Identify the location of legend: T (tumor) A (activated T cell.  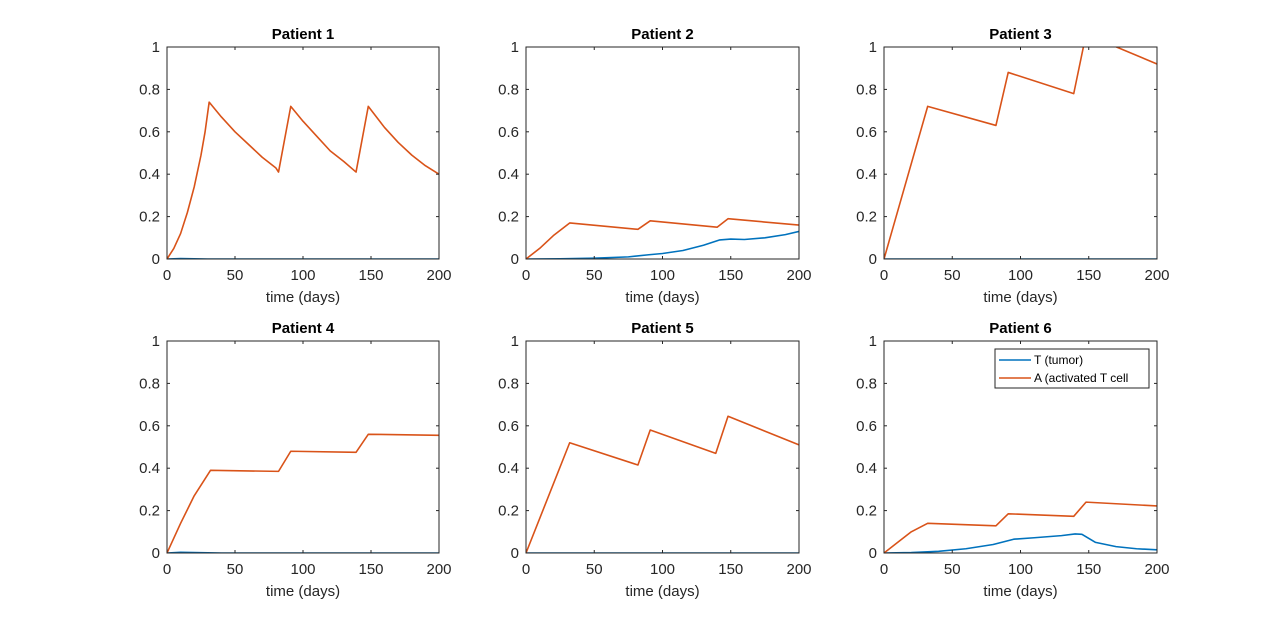
(1072, 368).